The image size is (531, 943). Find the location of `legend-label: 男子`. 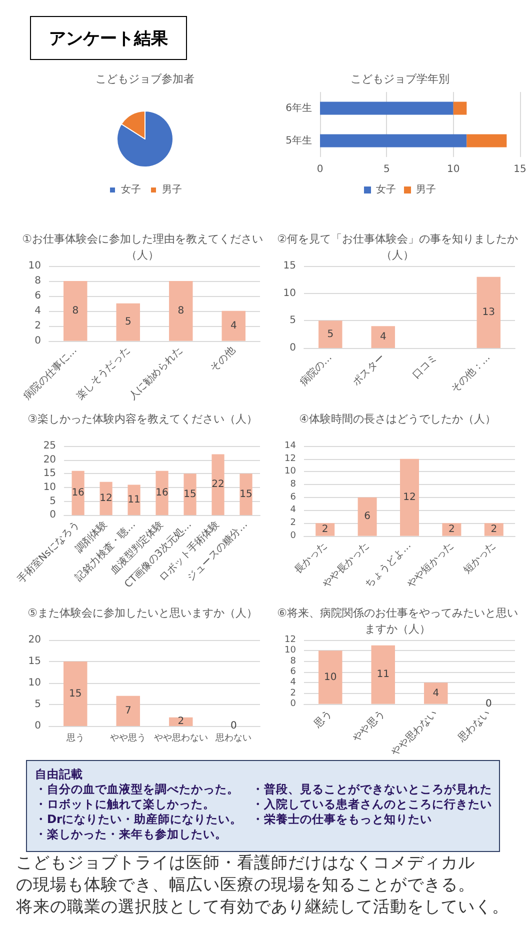

legend-label: 男子 is located at coordinates (172, 190).